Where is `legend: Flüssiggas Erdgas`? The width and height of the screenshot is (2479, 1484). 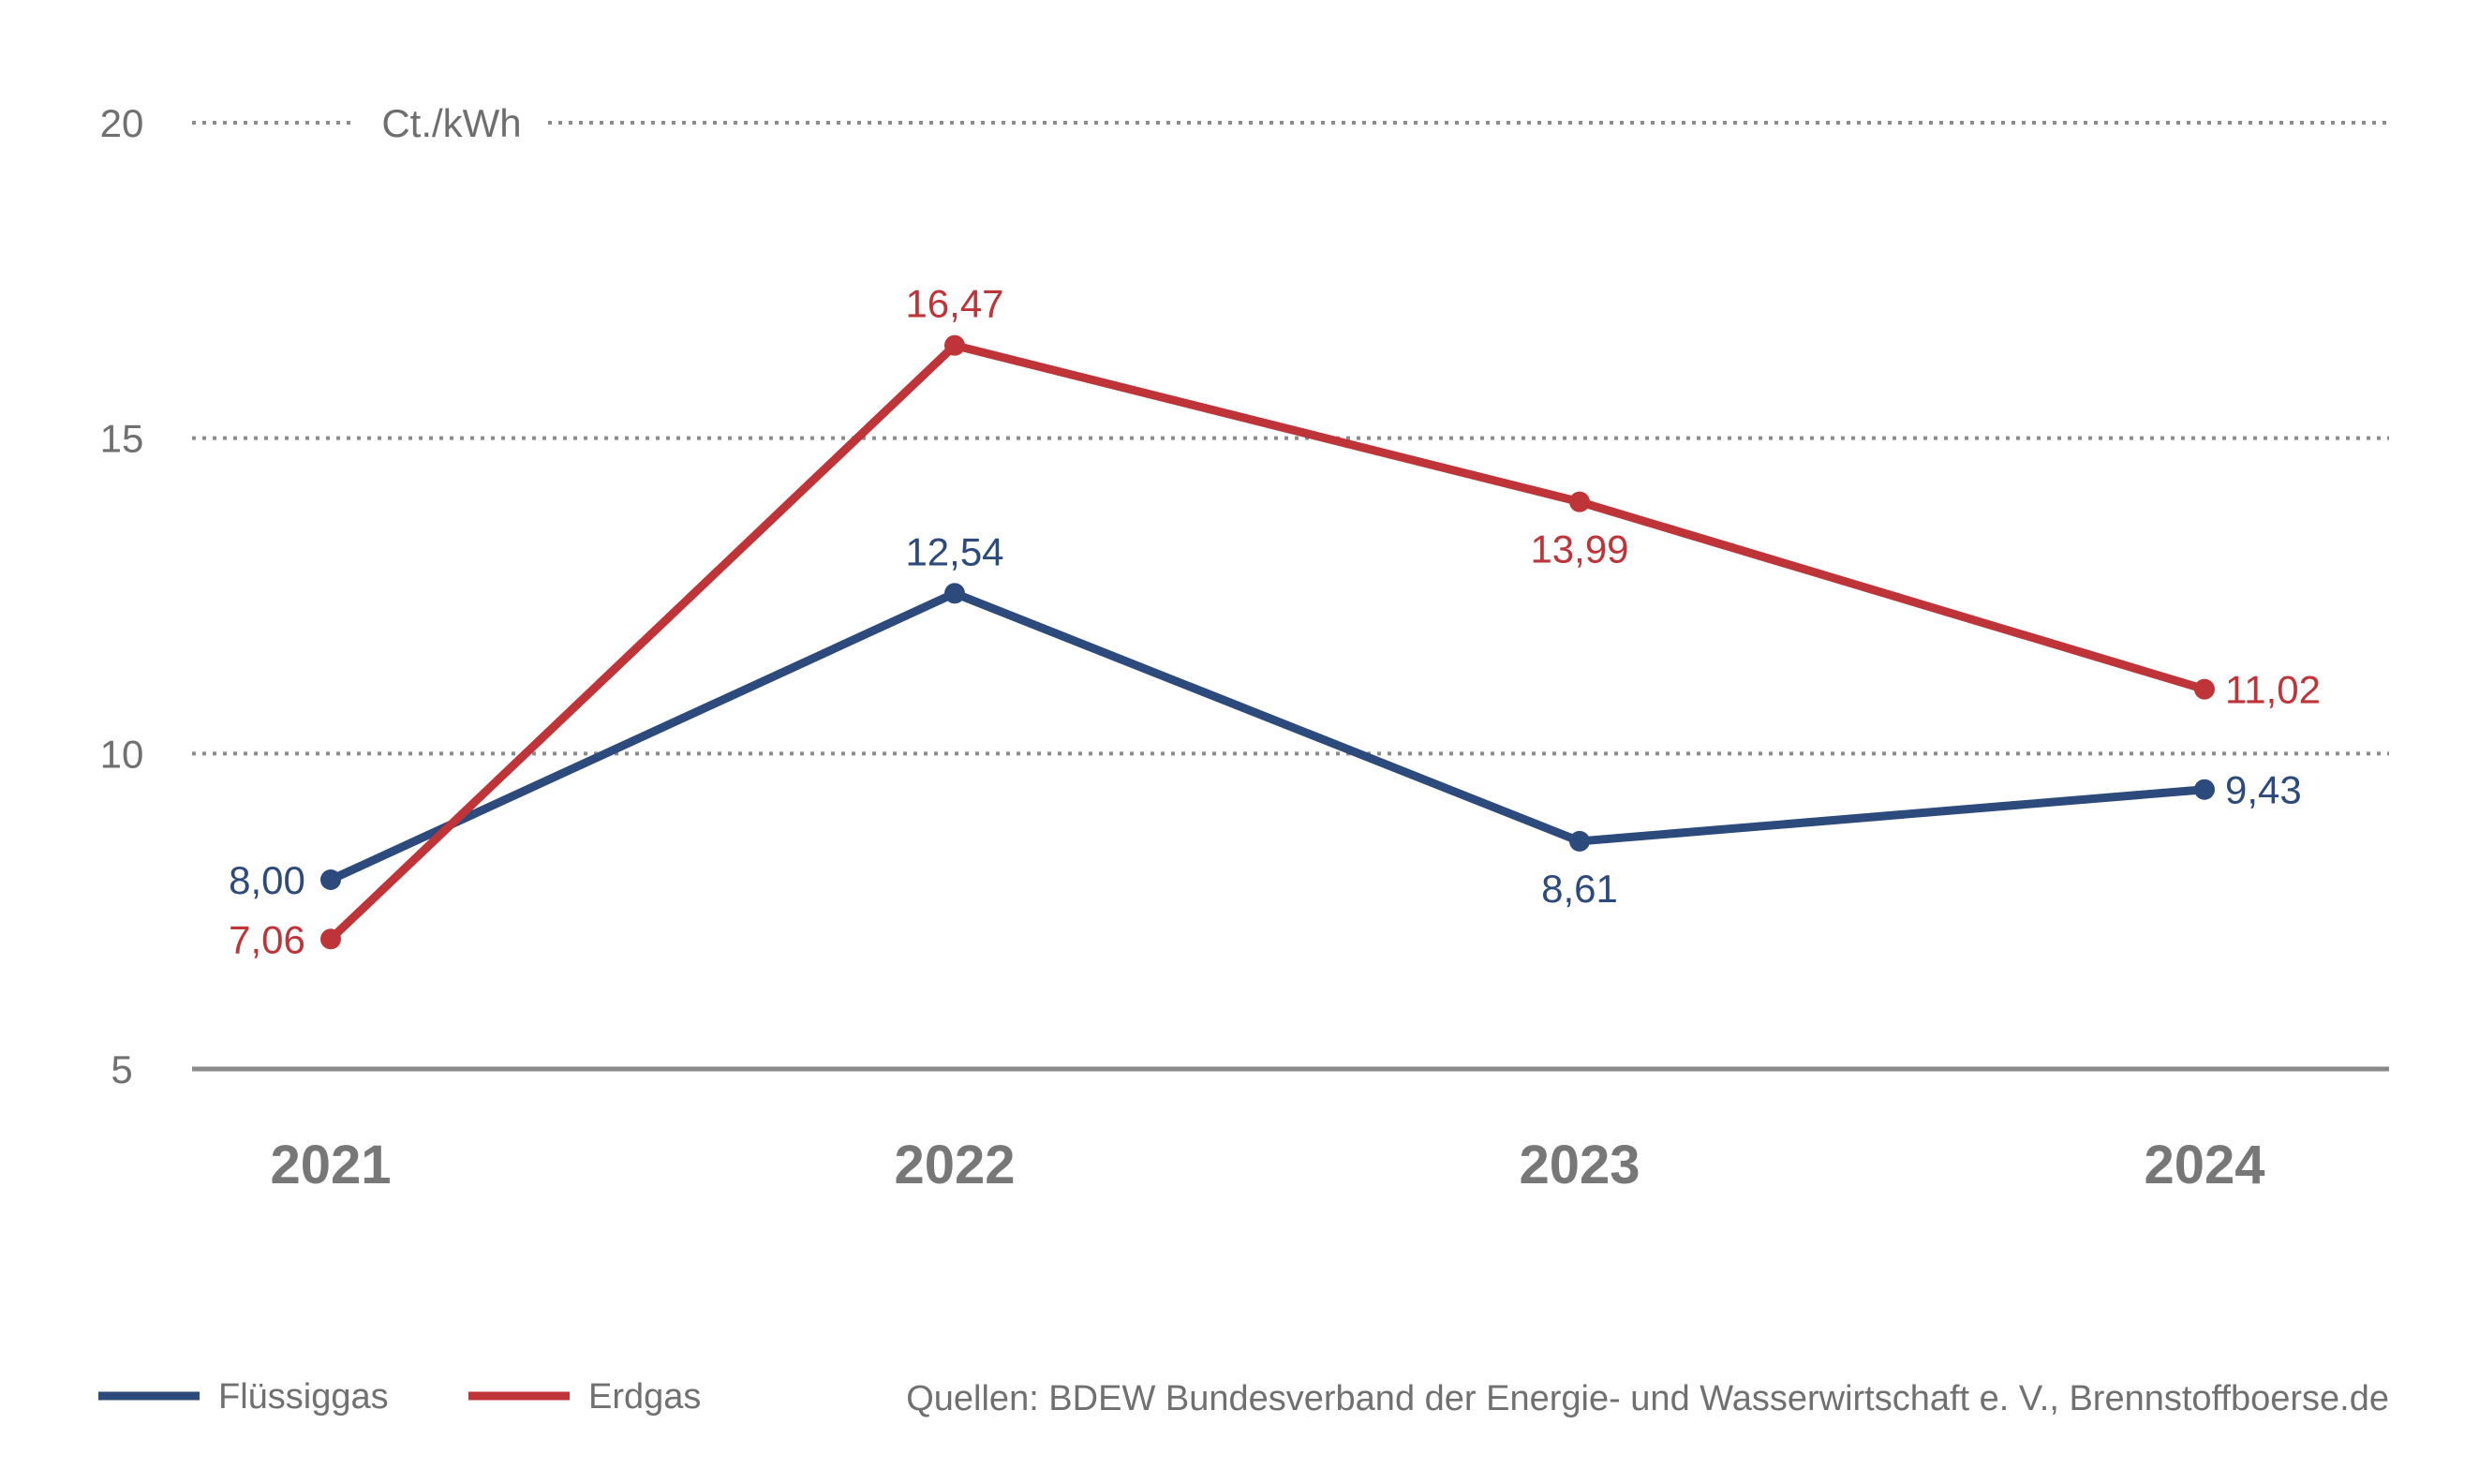
legend: Flüssiggas Erdgas is located at coordinates (399, 1397).